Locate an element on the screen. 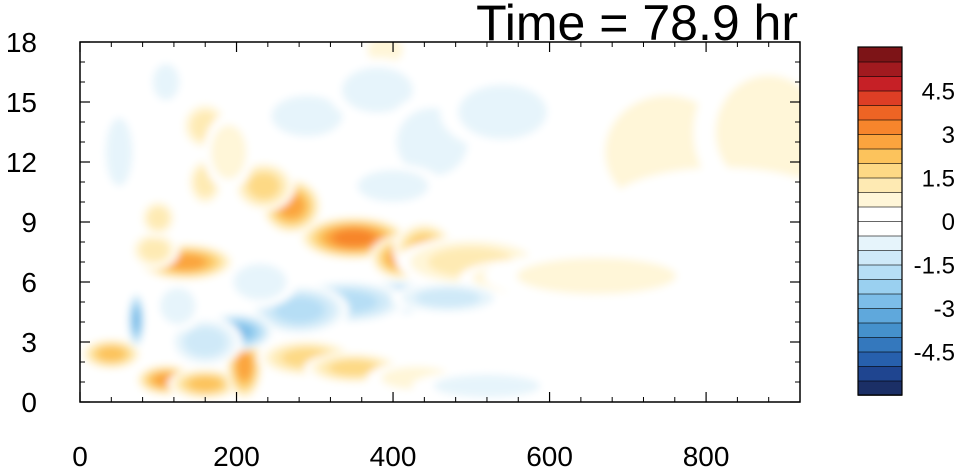 The width and height of the screenshot is (965, 473). colorbar-label: -1.5 is located at coordinates (934, 266).